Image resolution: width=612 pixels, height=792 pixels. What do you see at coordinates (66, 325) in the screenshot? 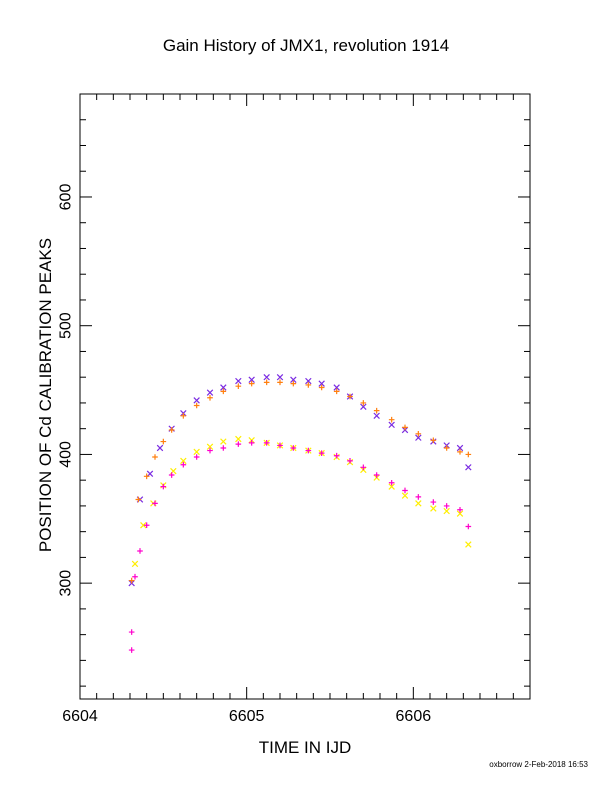
I see `y-tick-label: 500` at bounding box center [66, 325].